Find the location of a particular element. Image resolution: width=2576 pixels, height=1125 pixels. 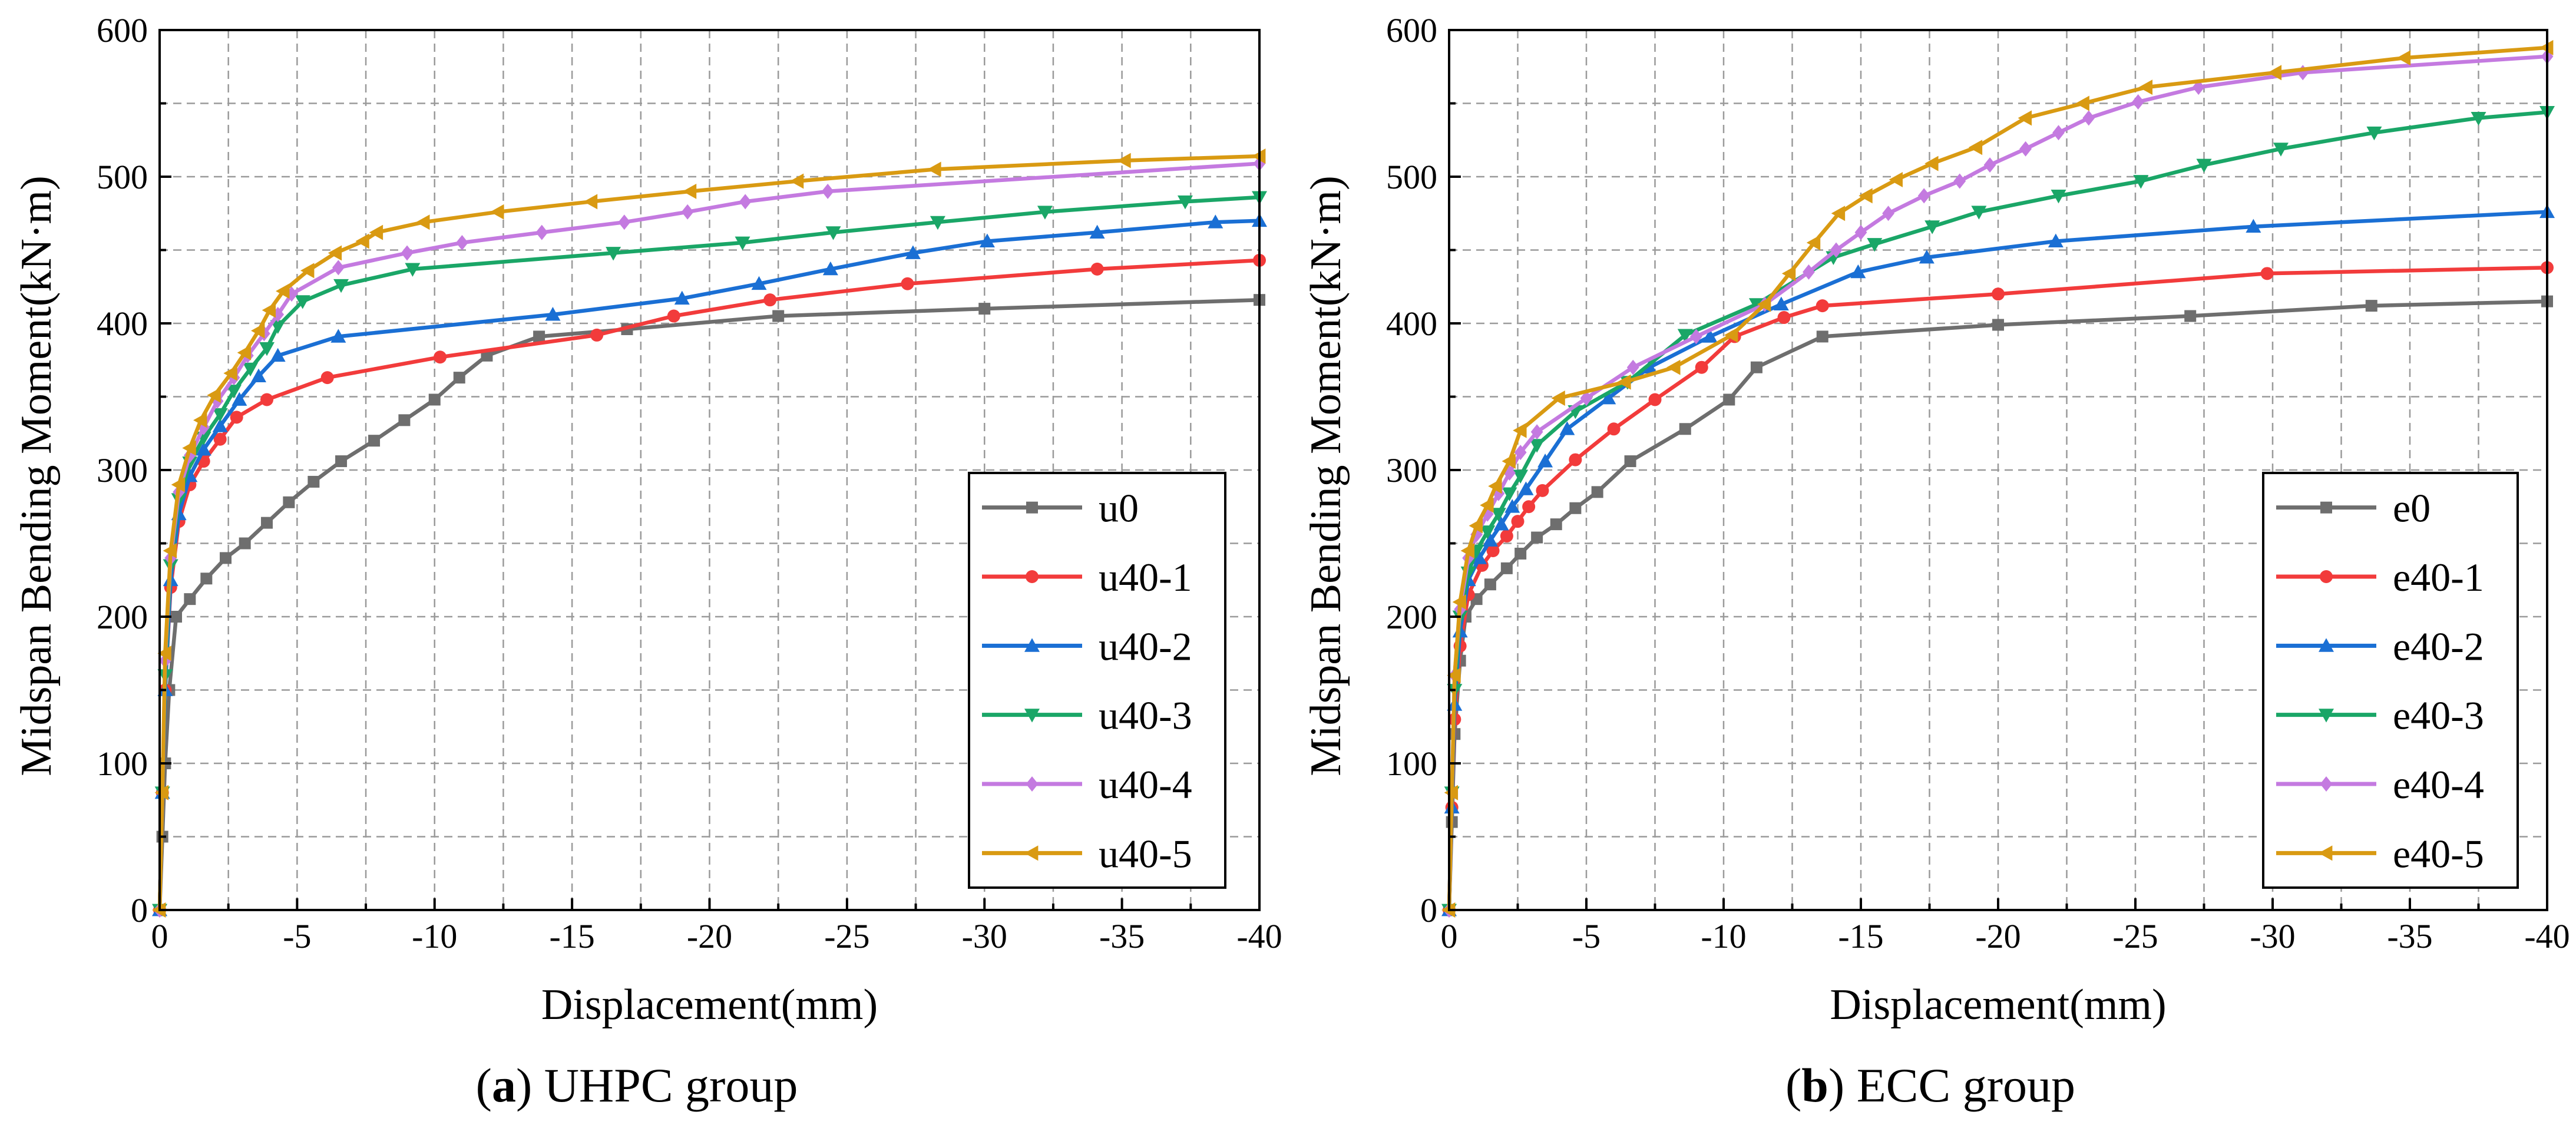

legend-label: u40-1 is located at coordinates (1145, 577).